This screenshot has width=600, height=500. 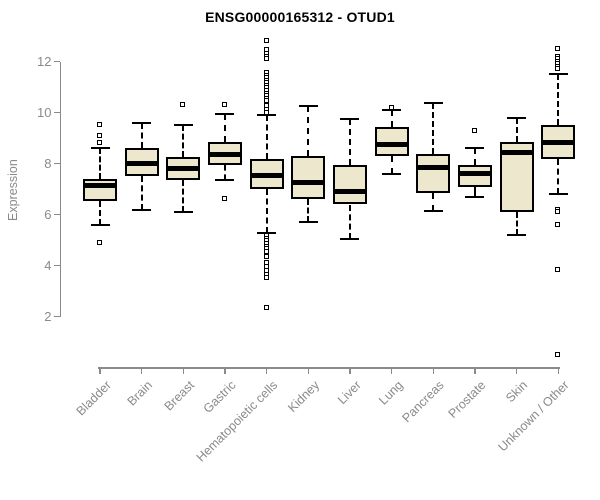 I want to click on median-unknown-other, so click(x=558, y=142).